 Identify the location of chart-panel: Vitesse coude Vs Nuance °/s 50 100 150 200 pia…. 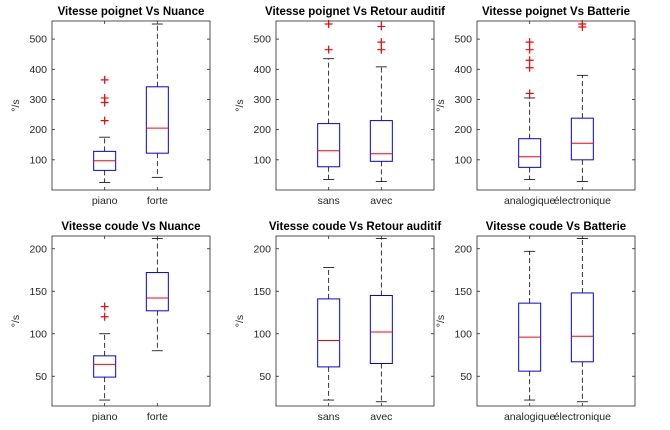
(110, 322).